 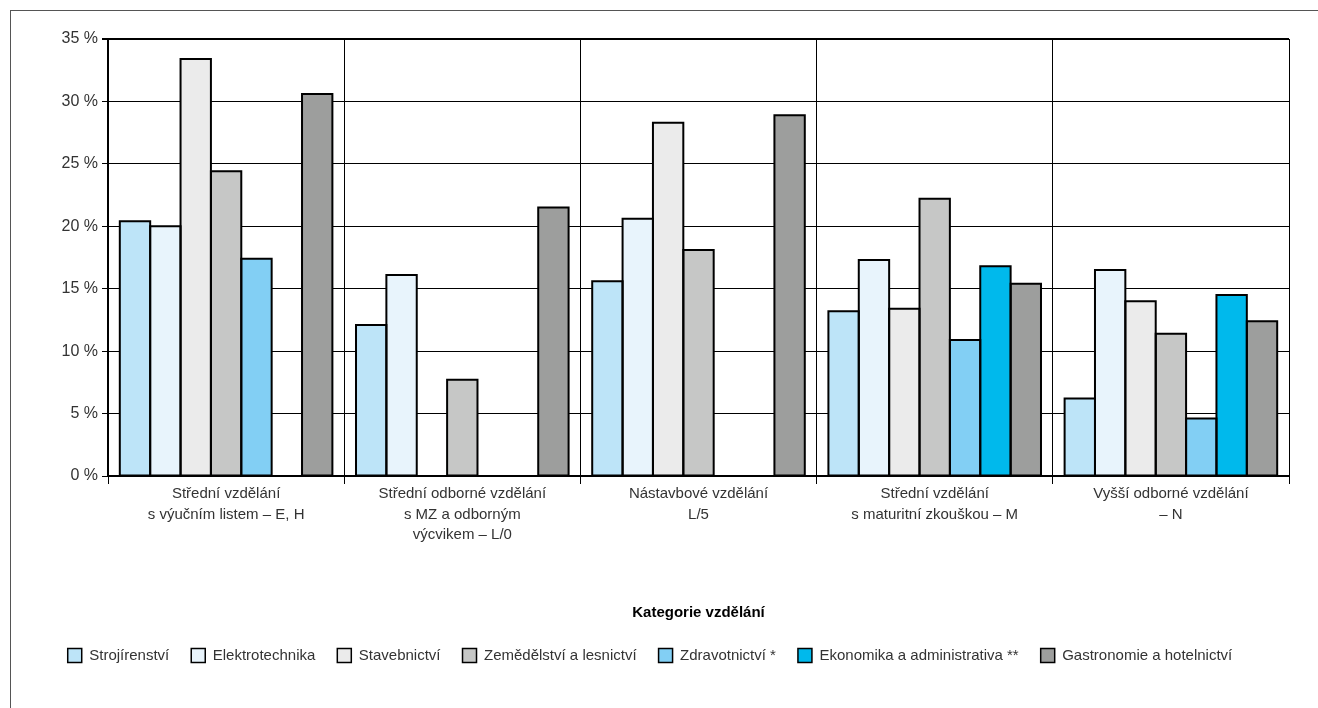 I want to click on y-tick-label: 35 %, so click(x=79, y=38).